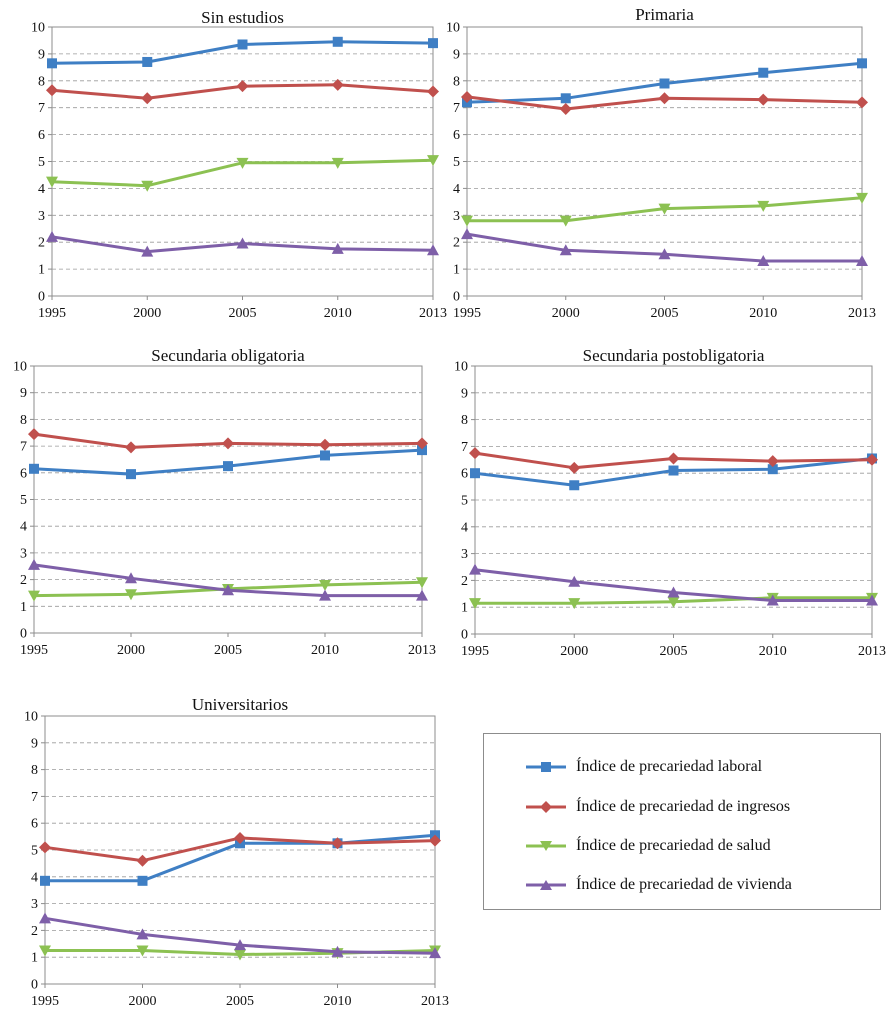 The image size is (891, 1017). Describe the element at coordinates (658, 885) in the screenshot. I see `legend-item-vivienda: Índice de precariedad de vivienda` at that location.